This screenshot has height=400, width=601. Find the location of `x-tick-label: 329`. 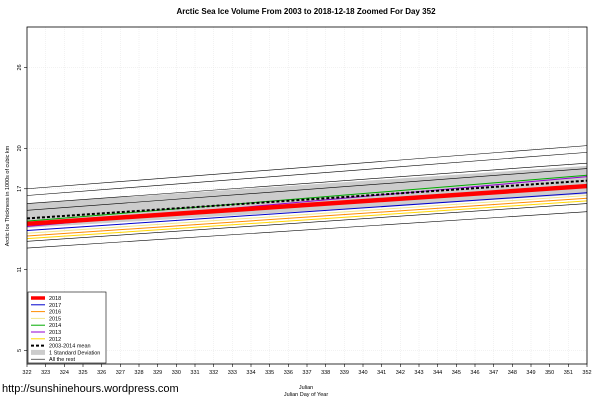

x-tick-label: 329 is located at coordinates (157, 373).